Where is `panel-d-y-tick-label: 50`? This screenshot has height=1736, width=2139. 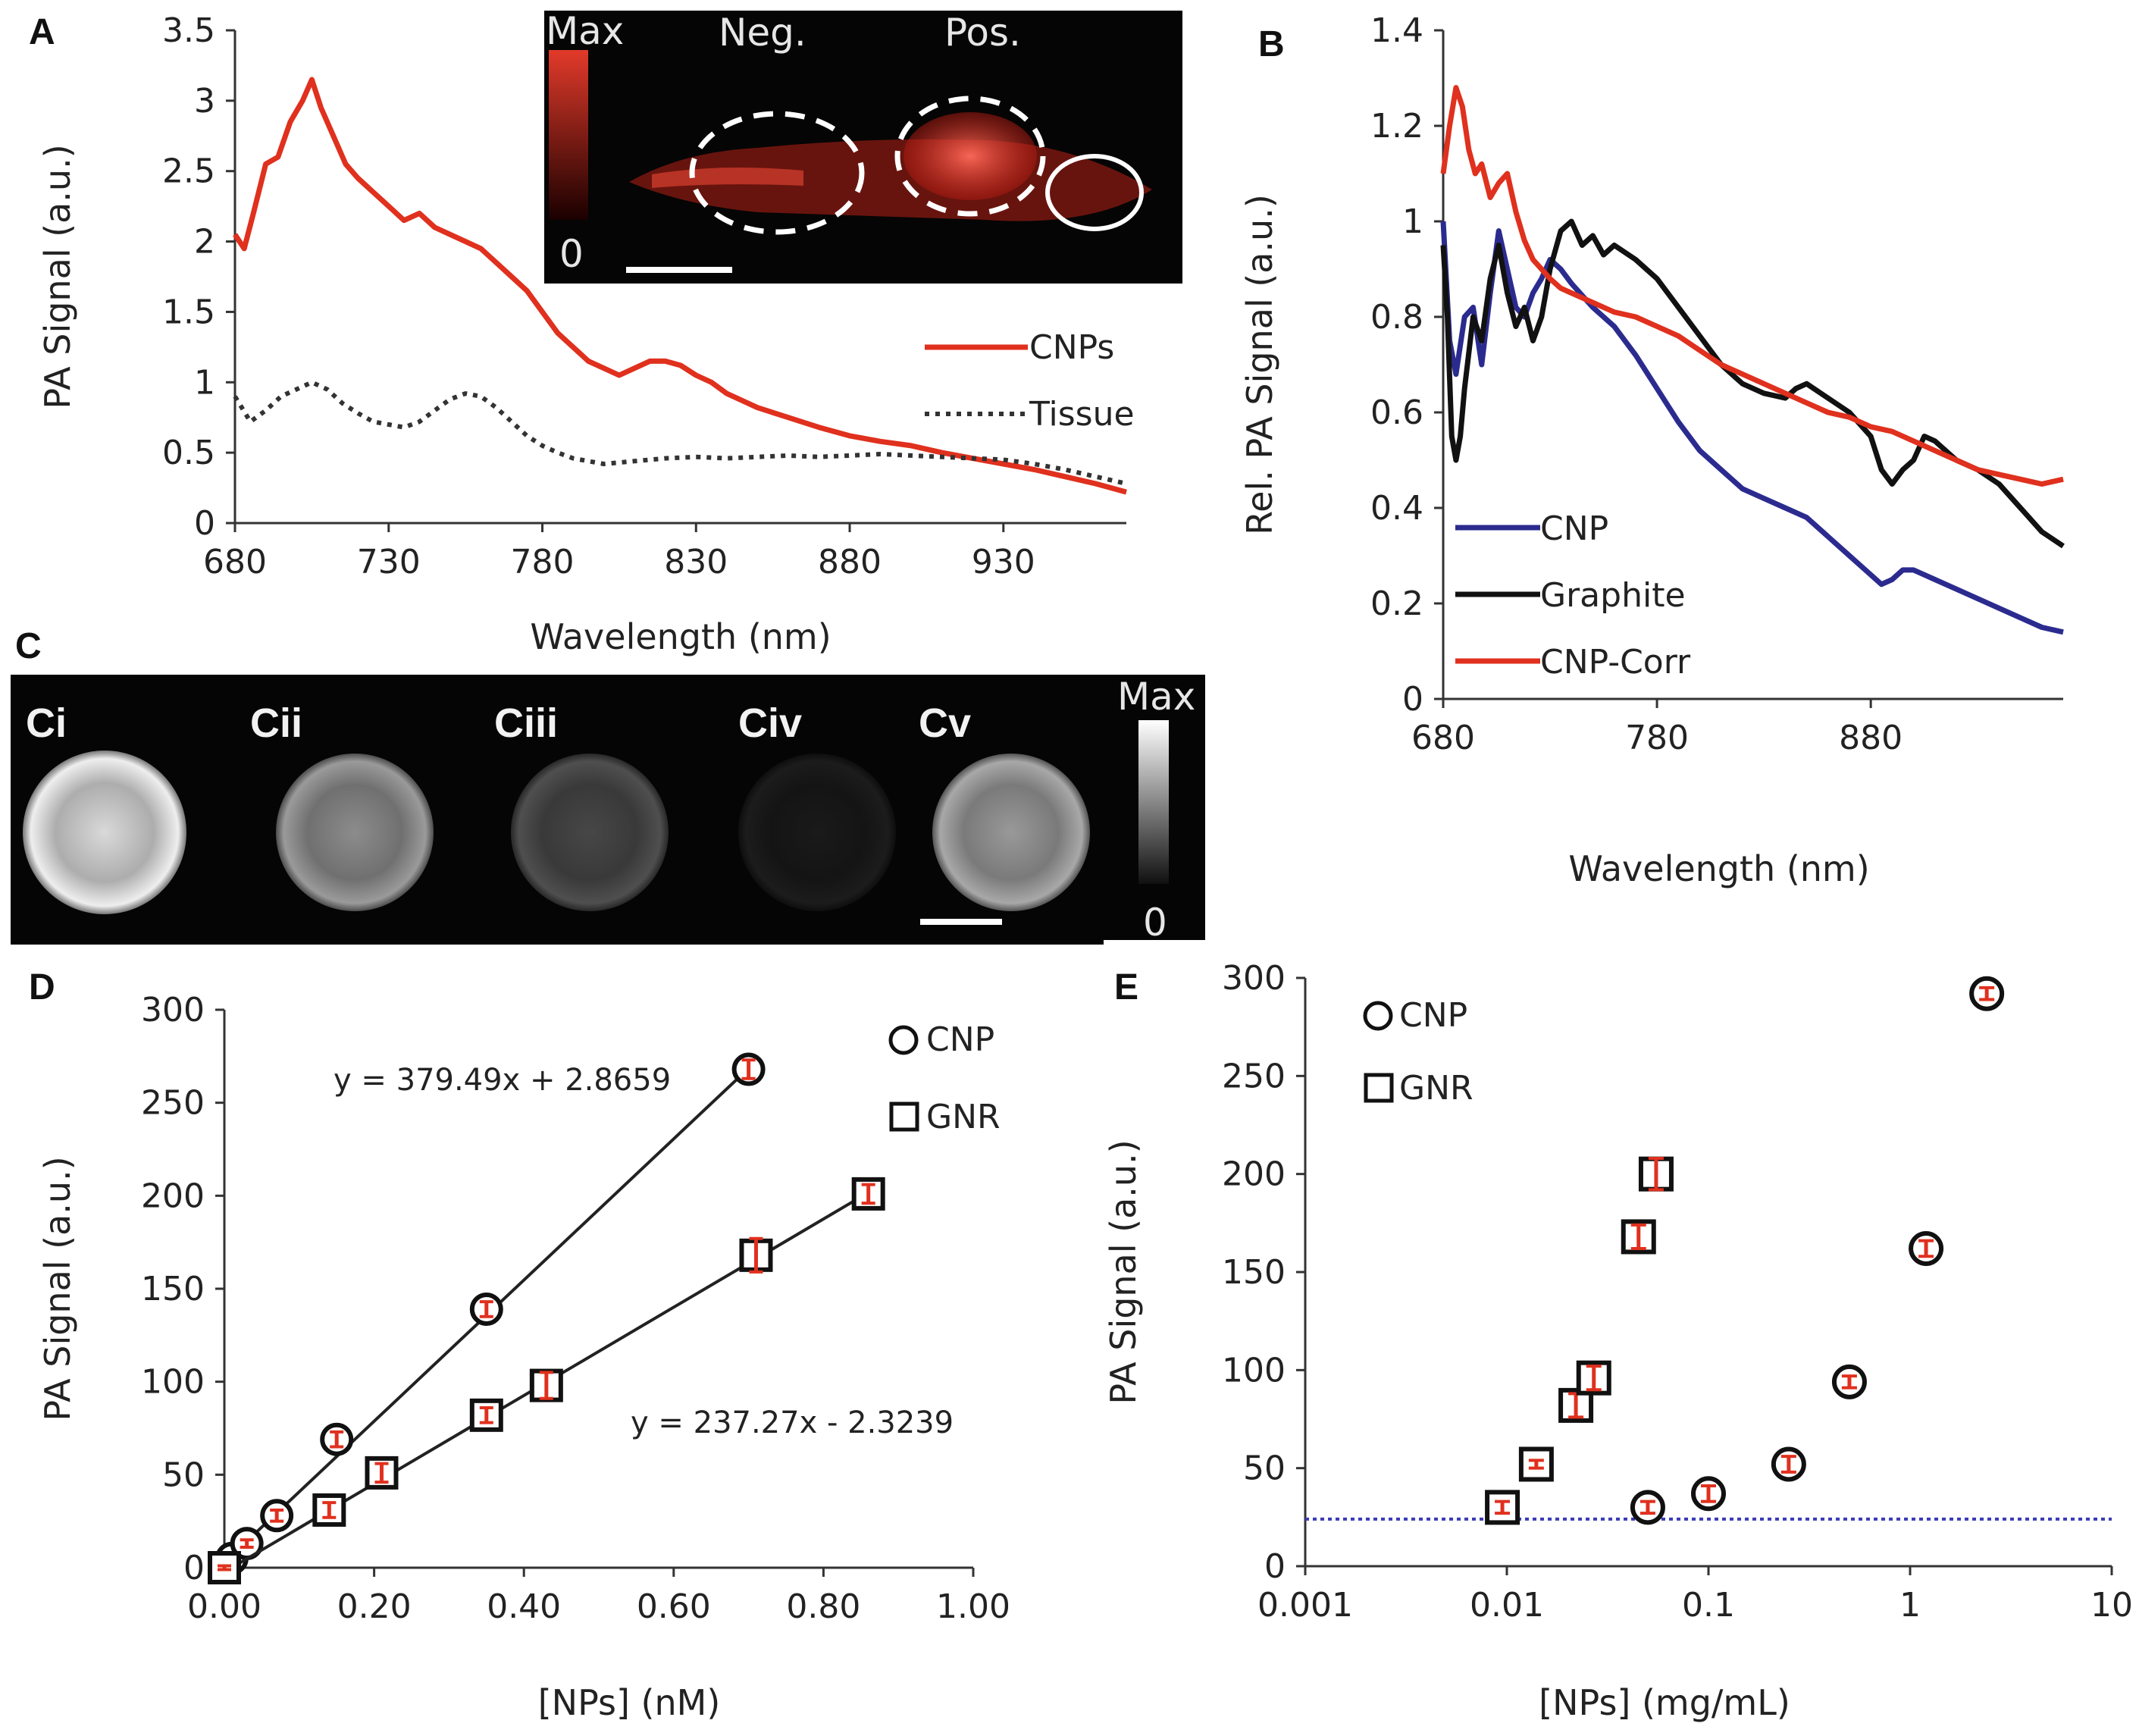 panel-d-y-tick-label: 50 is located at coordinates (183, 1475).